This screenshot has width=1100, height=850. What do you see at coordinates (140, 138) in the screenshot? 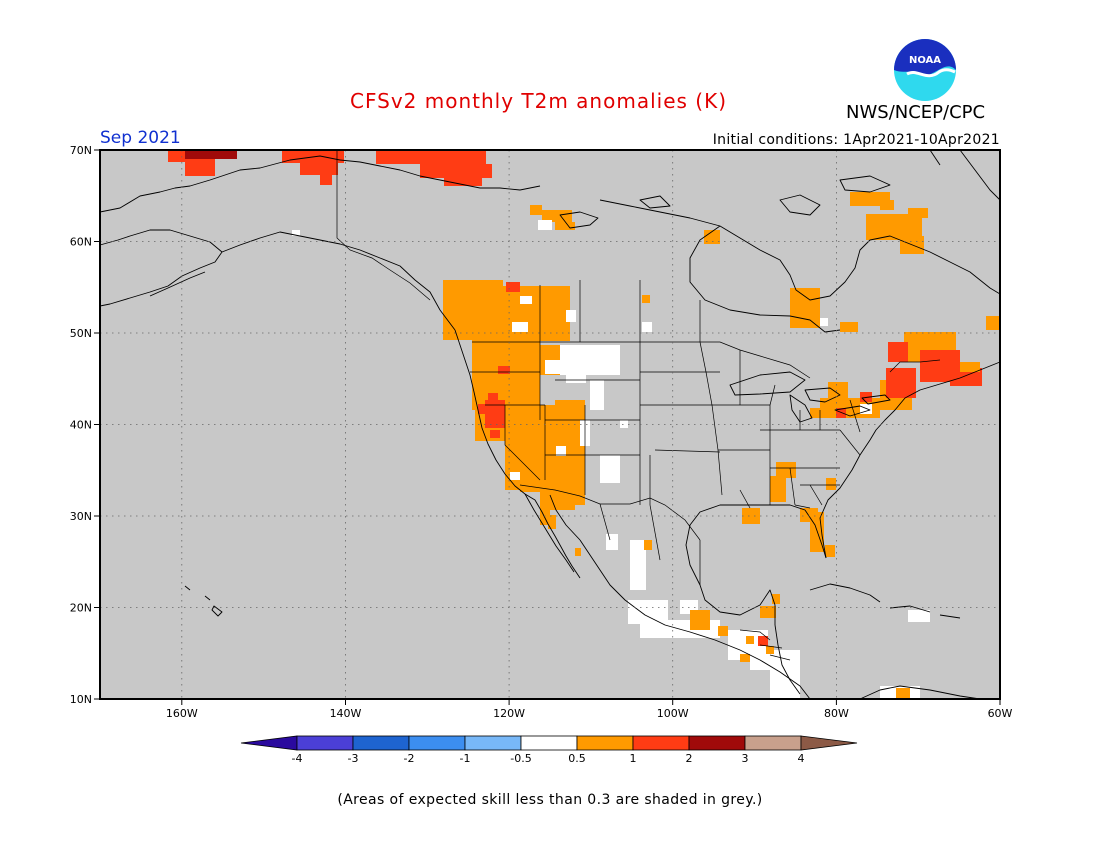
I see `forecast-month: Sep 2021` at bounding box center [140, 138].